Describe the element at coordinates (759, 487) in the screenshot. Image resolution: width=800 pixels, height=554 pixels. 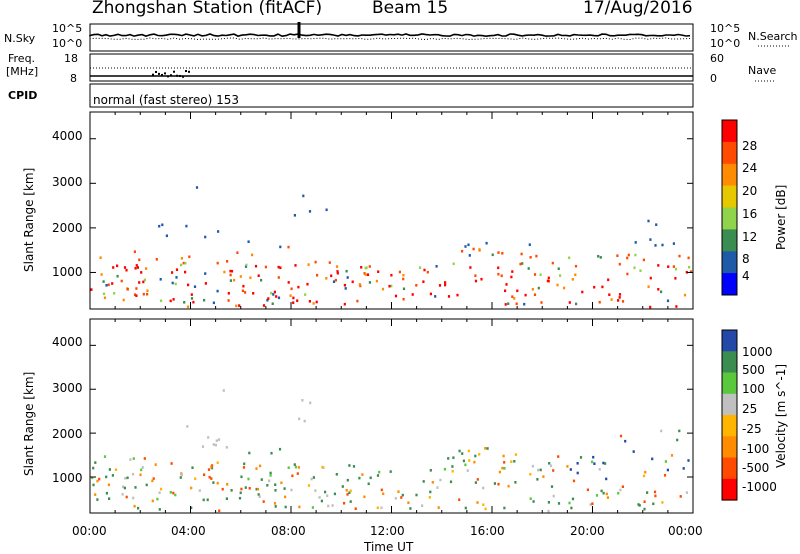
I see `vel-tick-m1000: -1000` at that location.